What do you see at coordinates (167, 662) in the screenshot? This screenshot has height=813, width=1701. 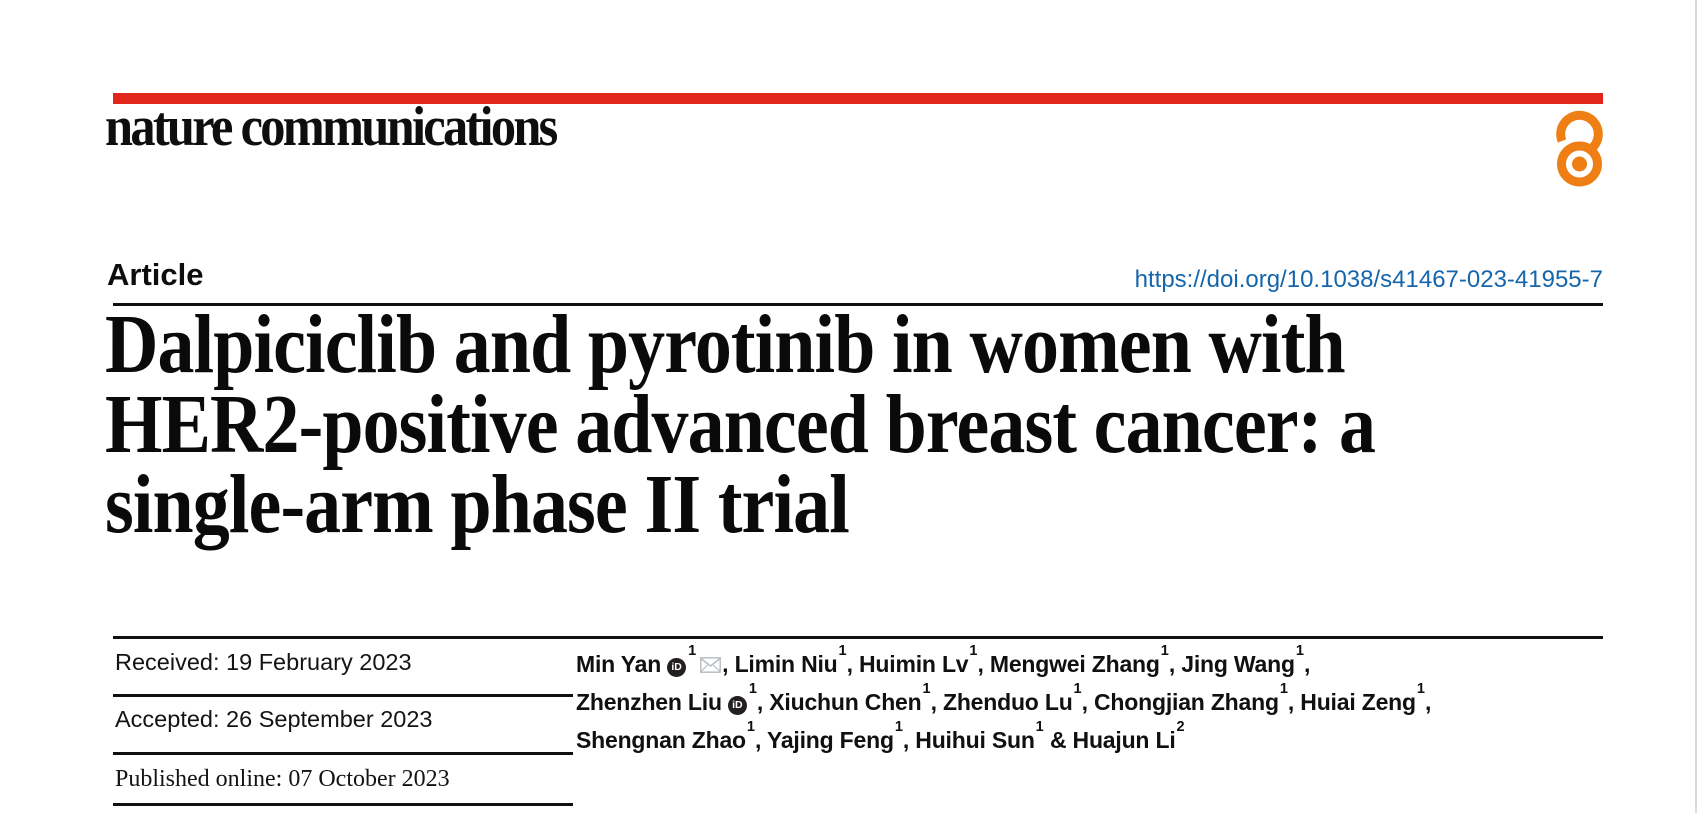 I see `received-label: Received:` at bounding box center [167, 662].